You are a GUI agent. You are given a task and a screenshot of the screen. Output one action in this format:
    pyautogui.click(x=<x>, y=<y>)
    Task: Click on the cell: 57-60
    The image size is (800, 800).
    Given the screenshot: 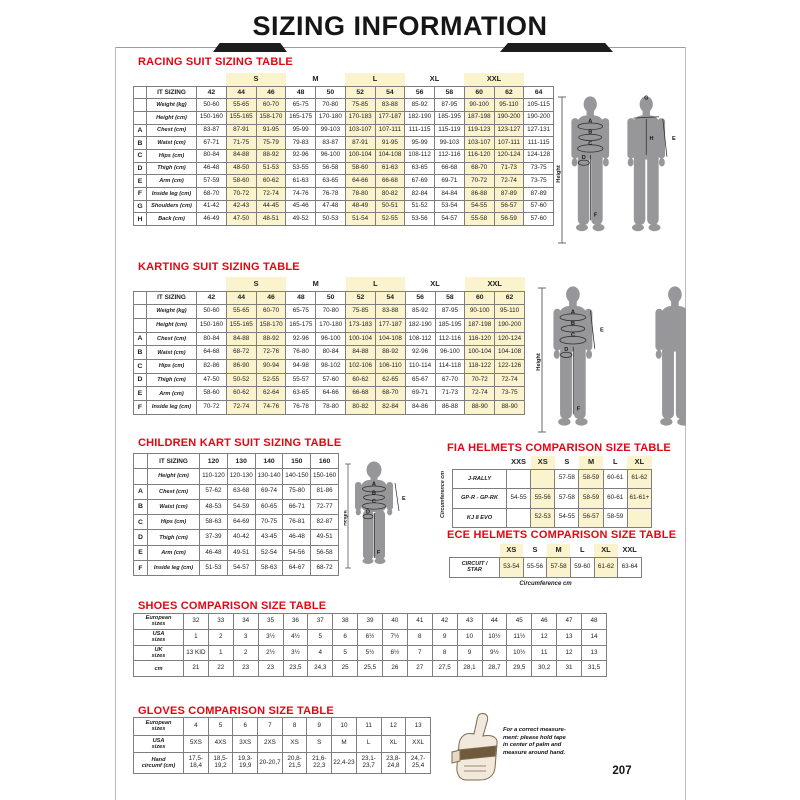 What is the action you would take?
    pyautogui.click(x=538, y=206)
    